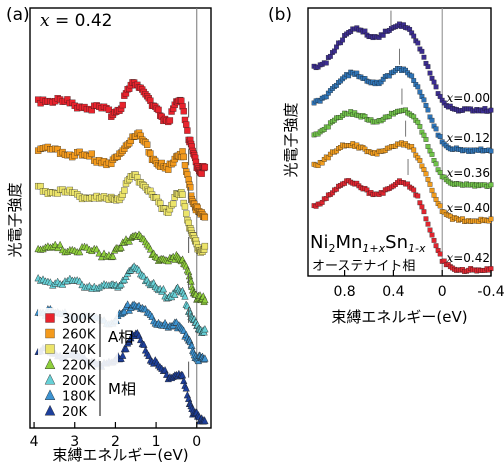  I want to click on panel-b-series-x=0.42: x=0.42, so click(402, 216).